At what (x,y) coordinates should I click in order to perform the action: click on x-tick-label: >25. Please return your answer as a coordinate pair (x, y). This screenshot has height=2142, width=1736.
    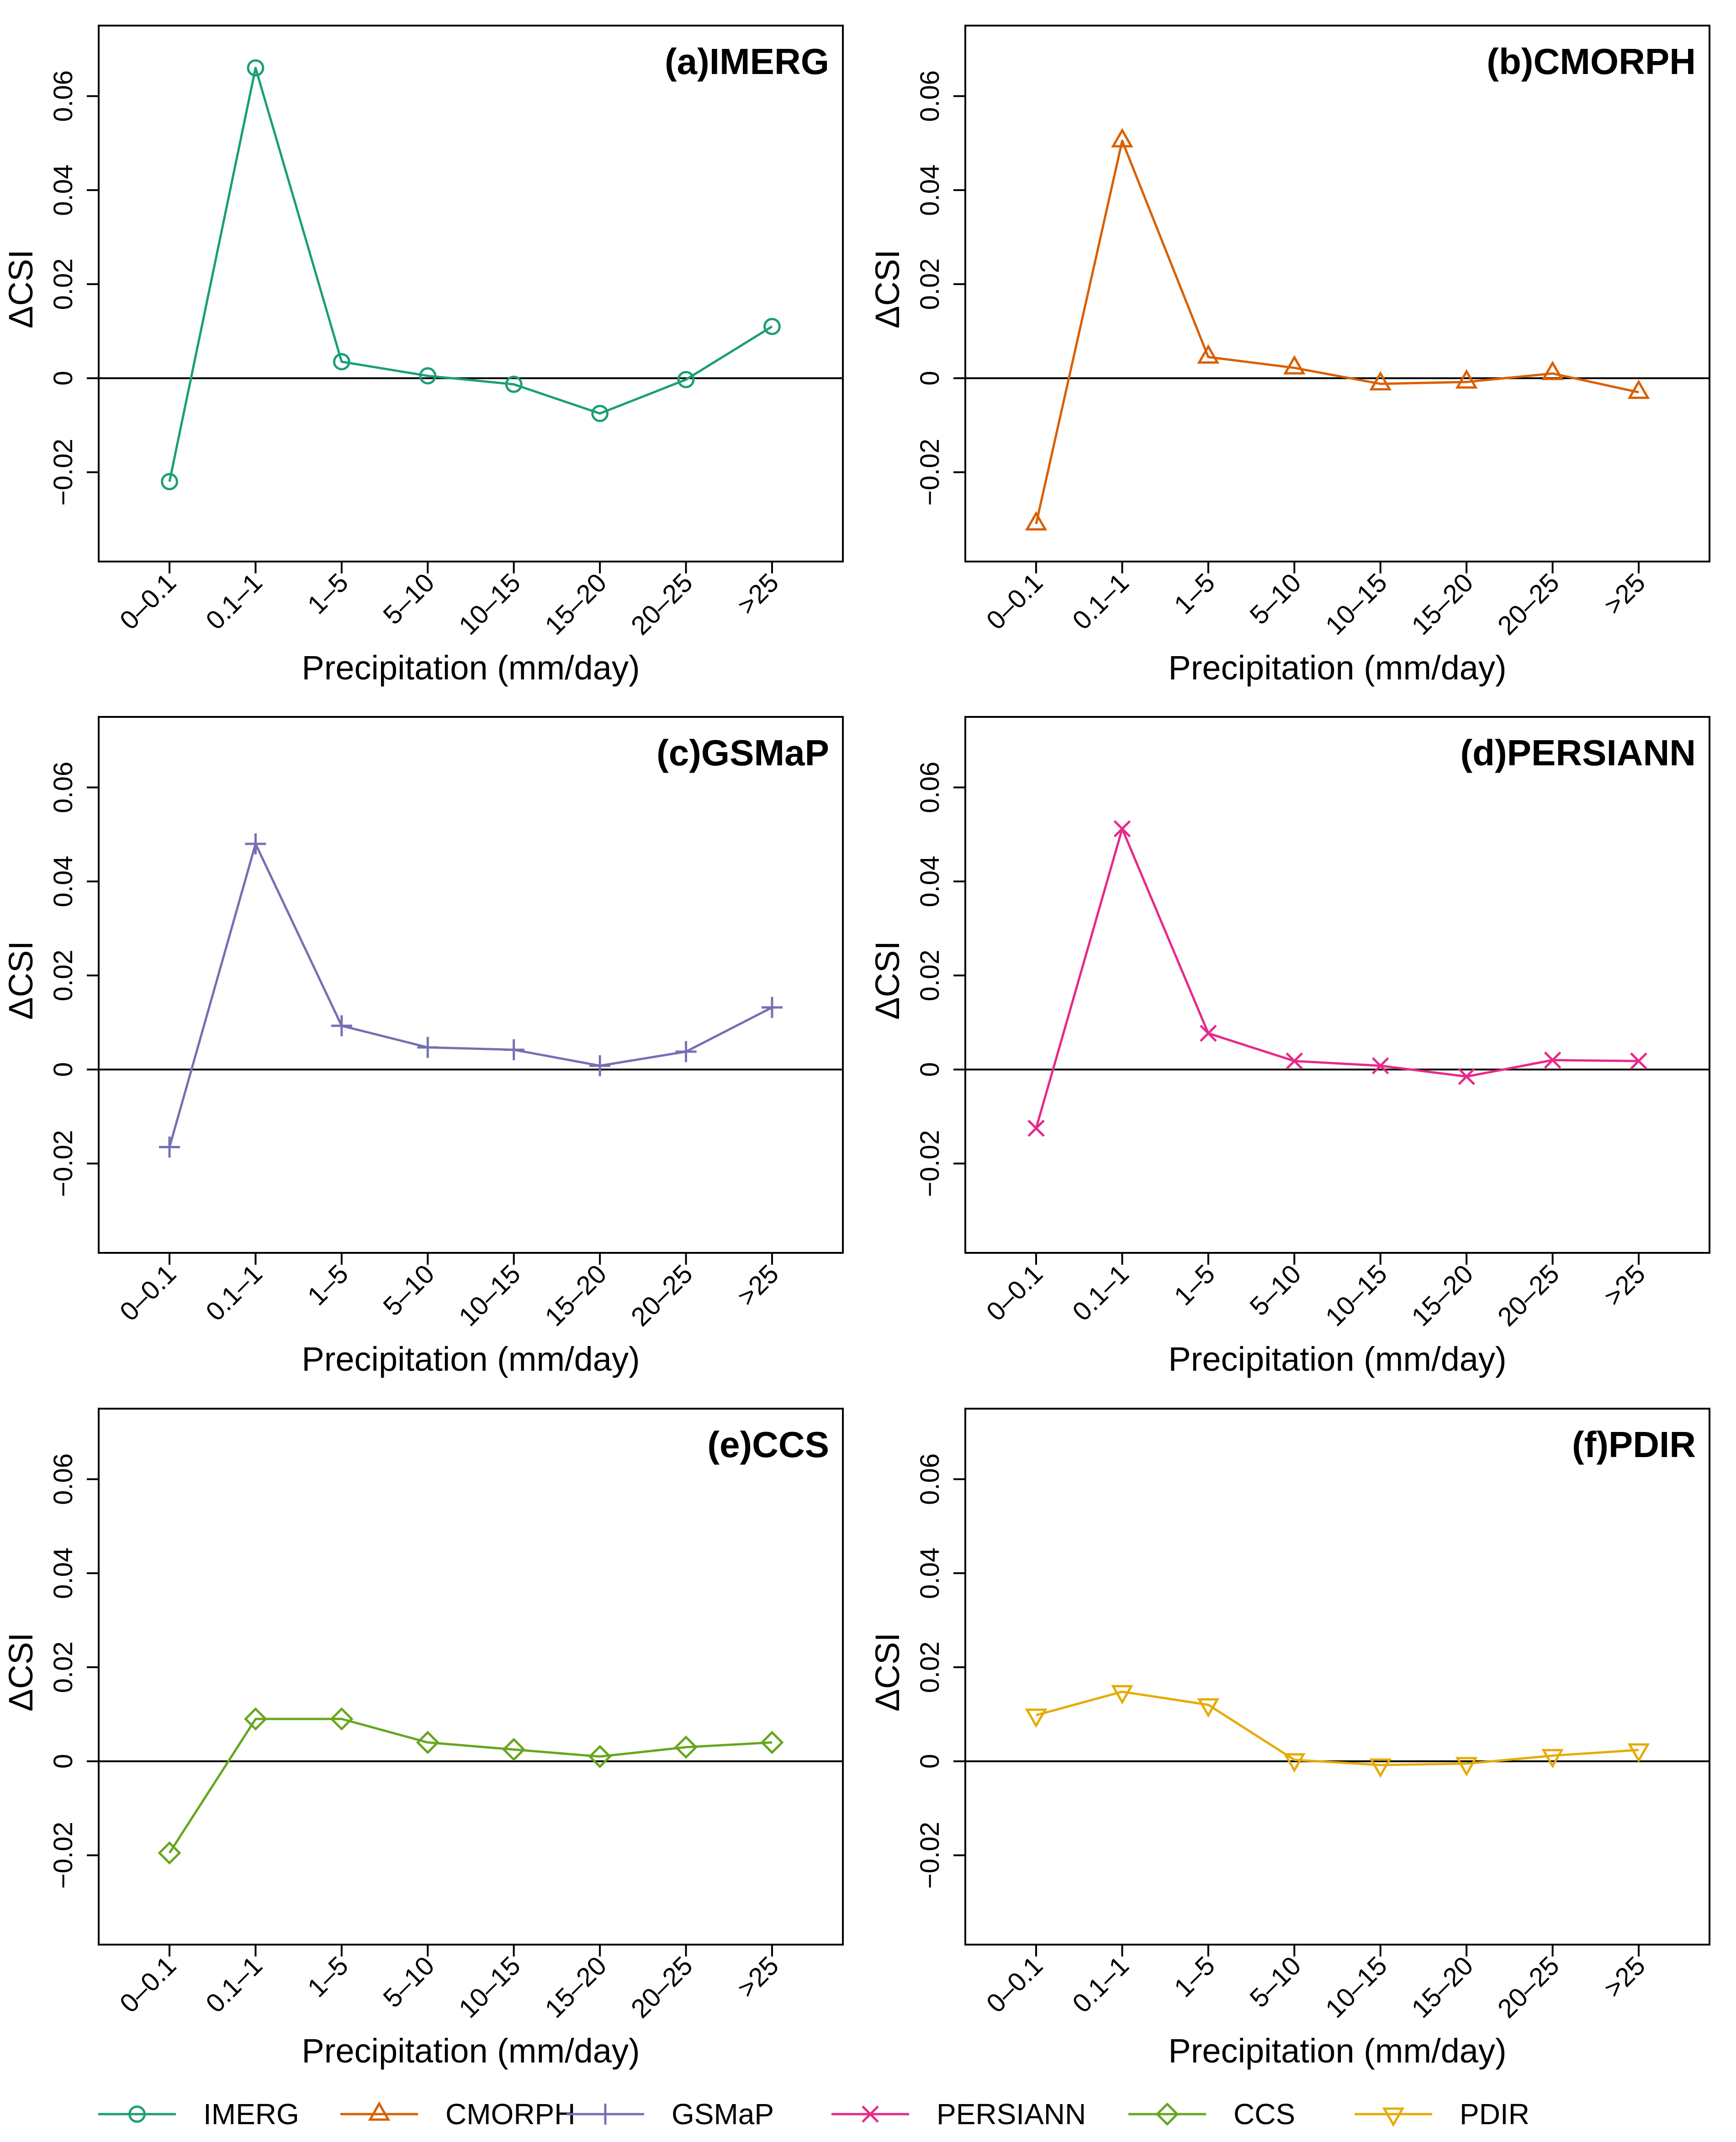
    Looking at the image, I should click on (758, 1978).